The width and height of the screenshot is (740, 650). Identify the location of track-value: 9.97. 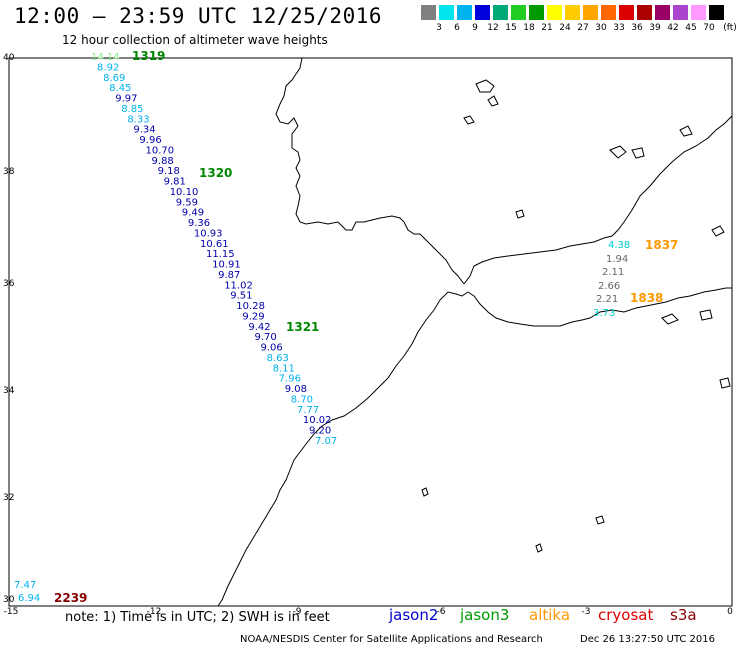
(126, 99).